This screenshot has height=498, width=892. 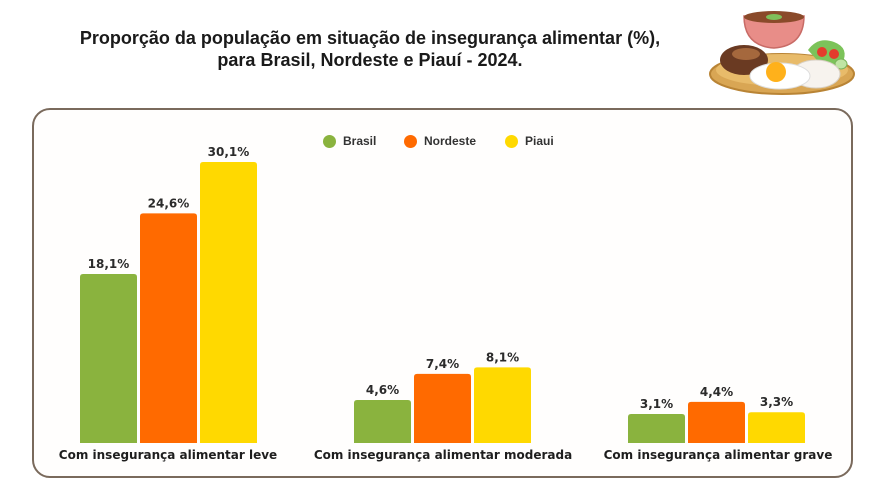 I want to click on legend-item-nordeste: Nordeste, so click(x=440, y=141).